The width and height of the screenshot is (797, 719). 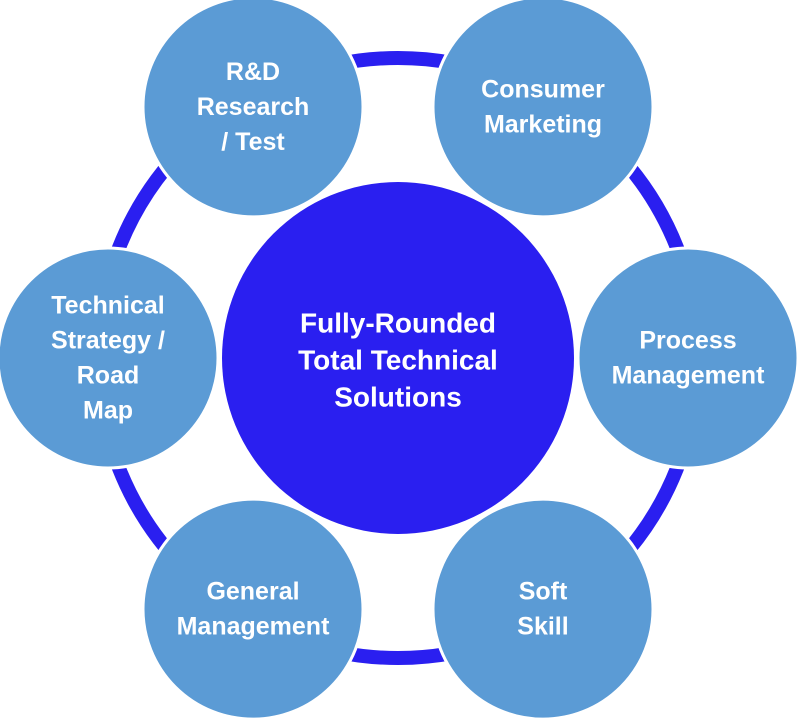 What do you see at coordinates (253, 142) in the screenshot?
I see `node-label-line: / Test` at bounding box center [253, 142].